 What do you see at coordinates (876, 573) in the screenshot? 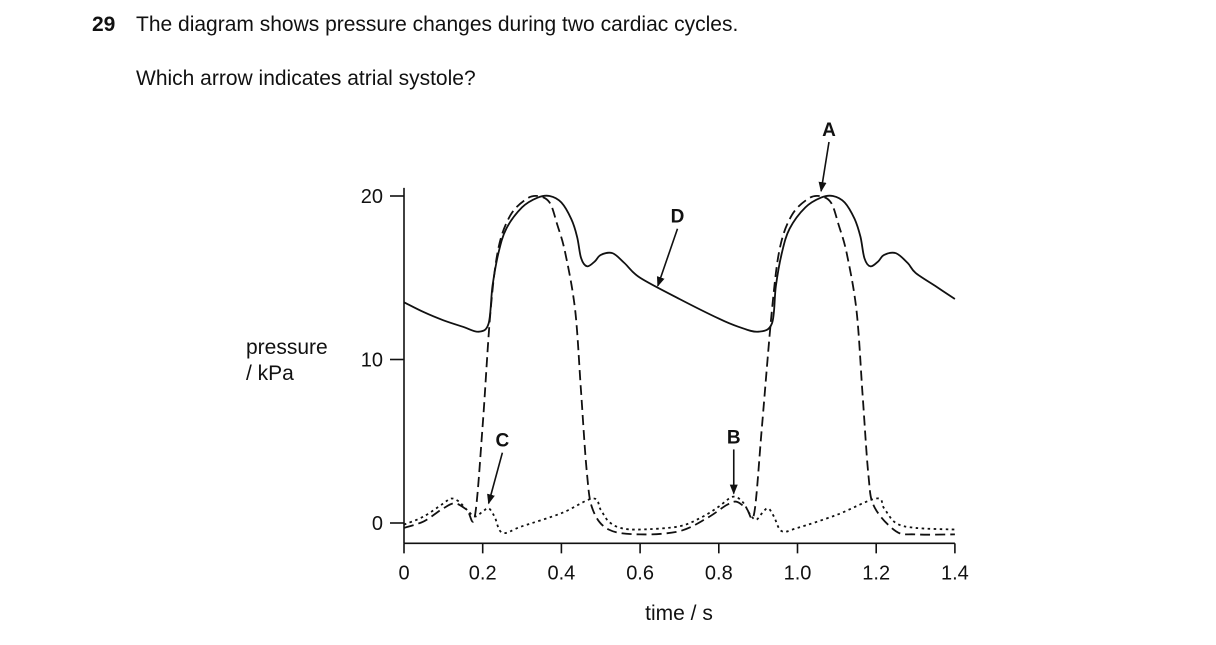
I see `x-tick-label: 1.2` at bounding box center [876, 573].